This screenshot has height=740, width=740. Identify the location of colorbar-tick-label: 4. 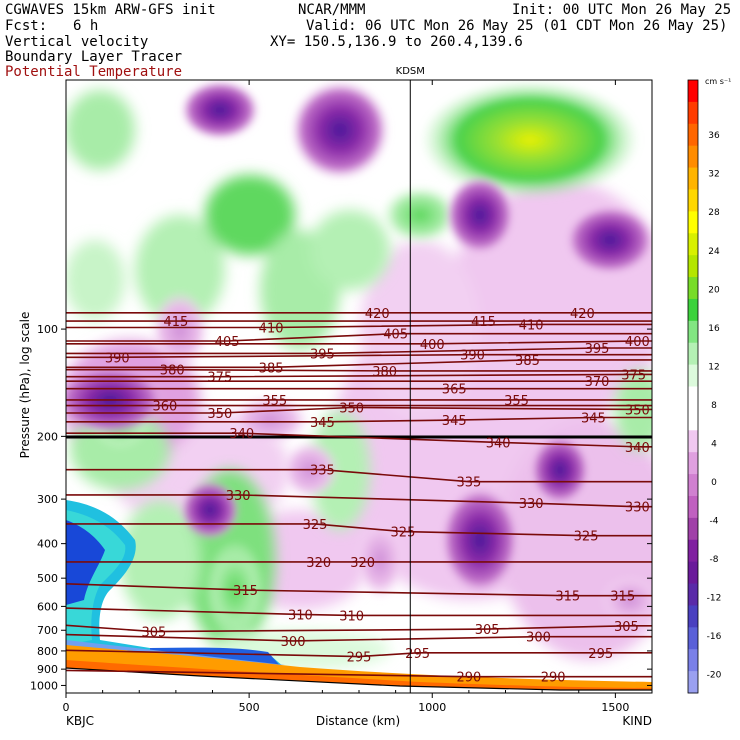
(714, 444).